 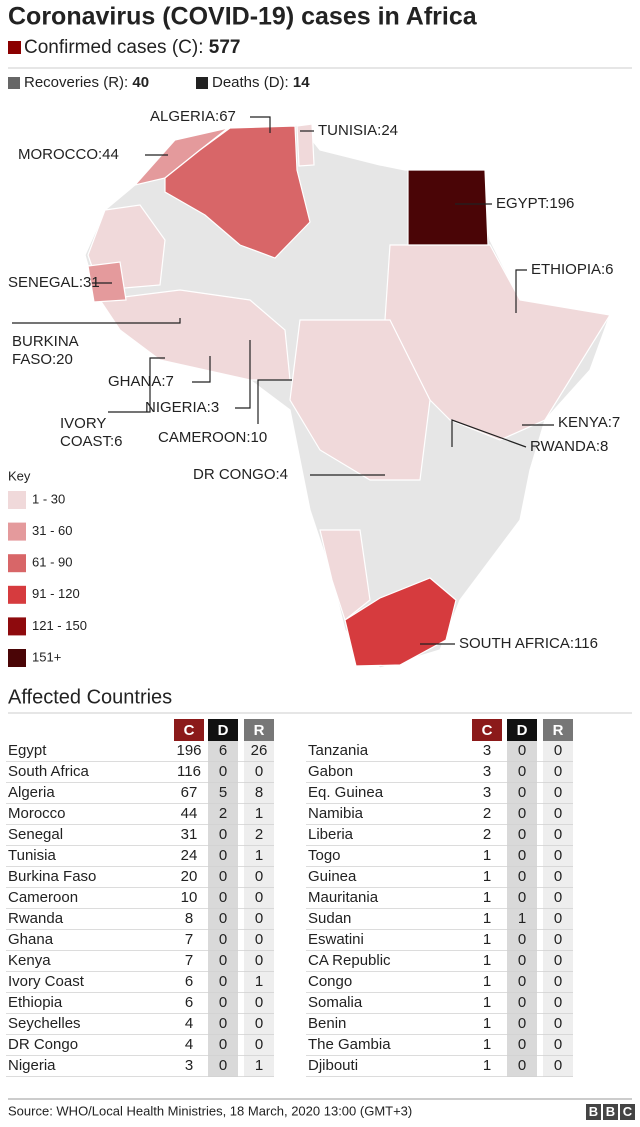 I want to click on country-name: Congo, so click(x=330, y=981).